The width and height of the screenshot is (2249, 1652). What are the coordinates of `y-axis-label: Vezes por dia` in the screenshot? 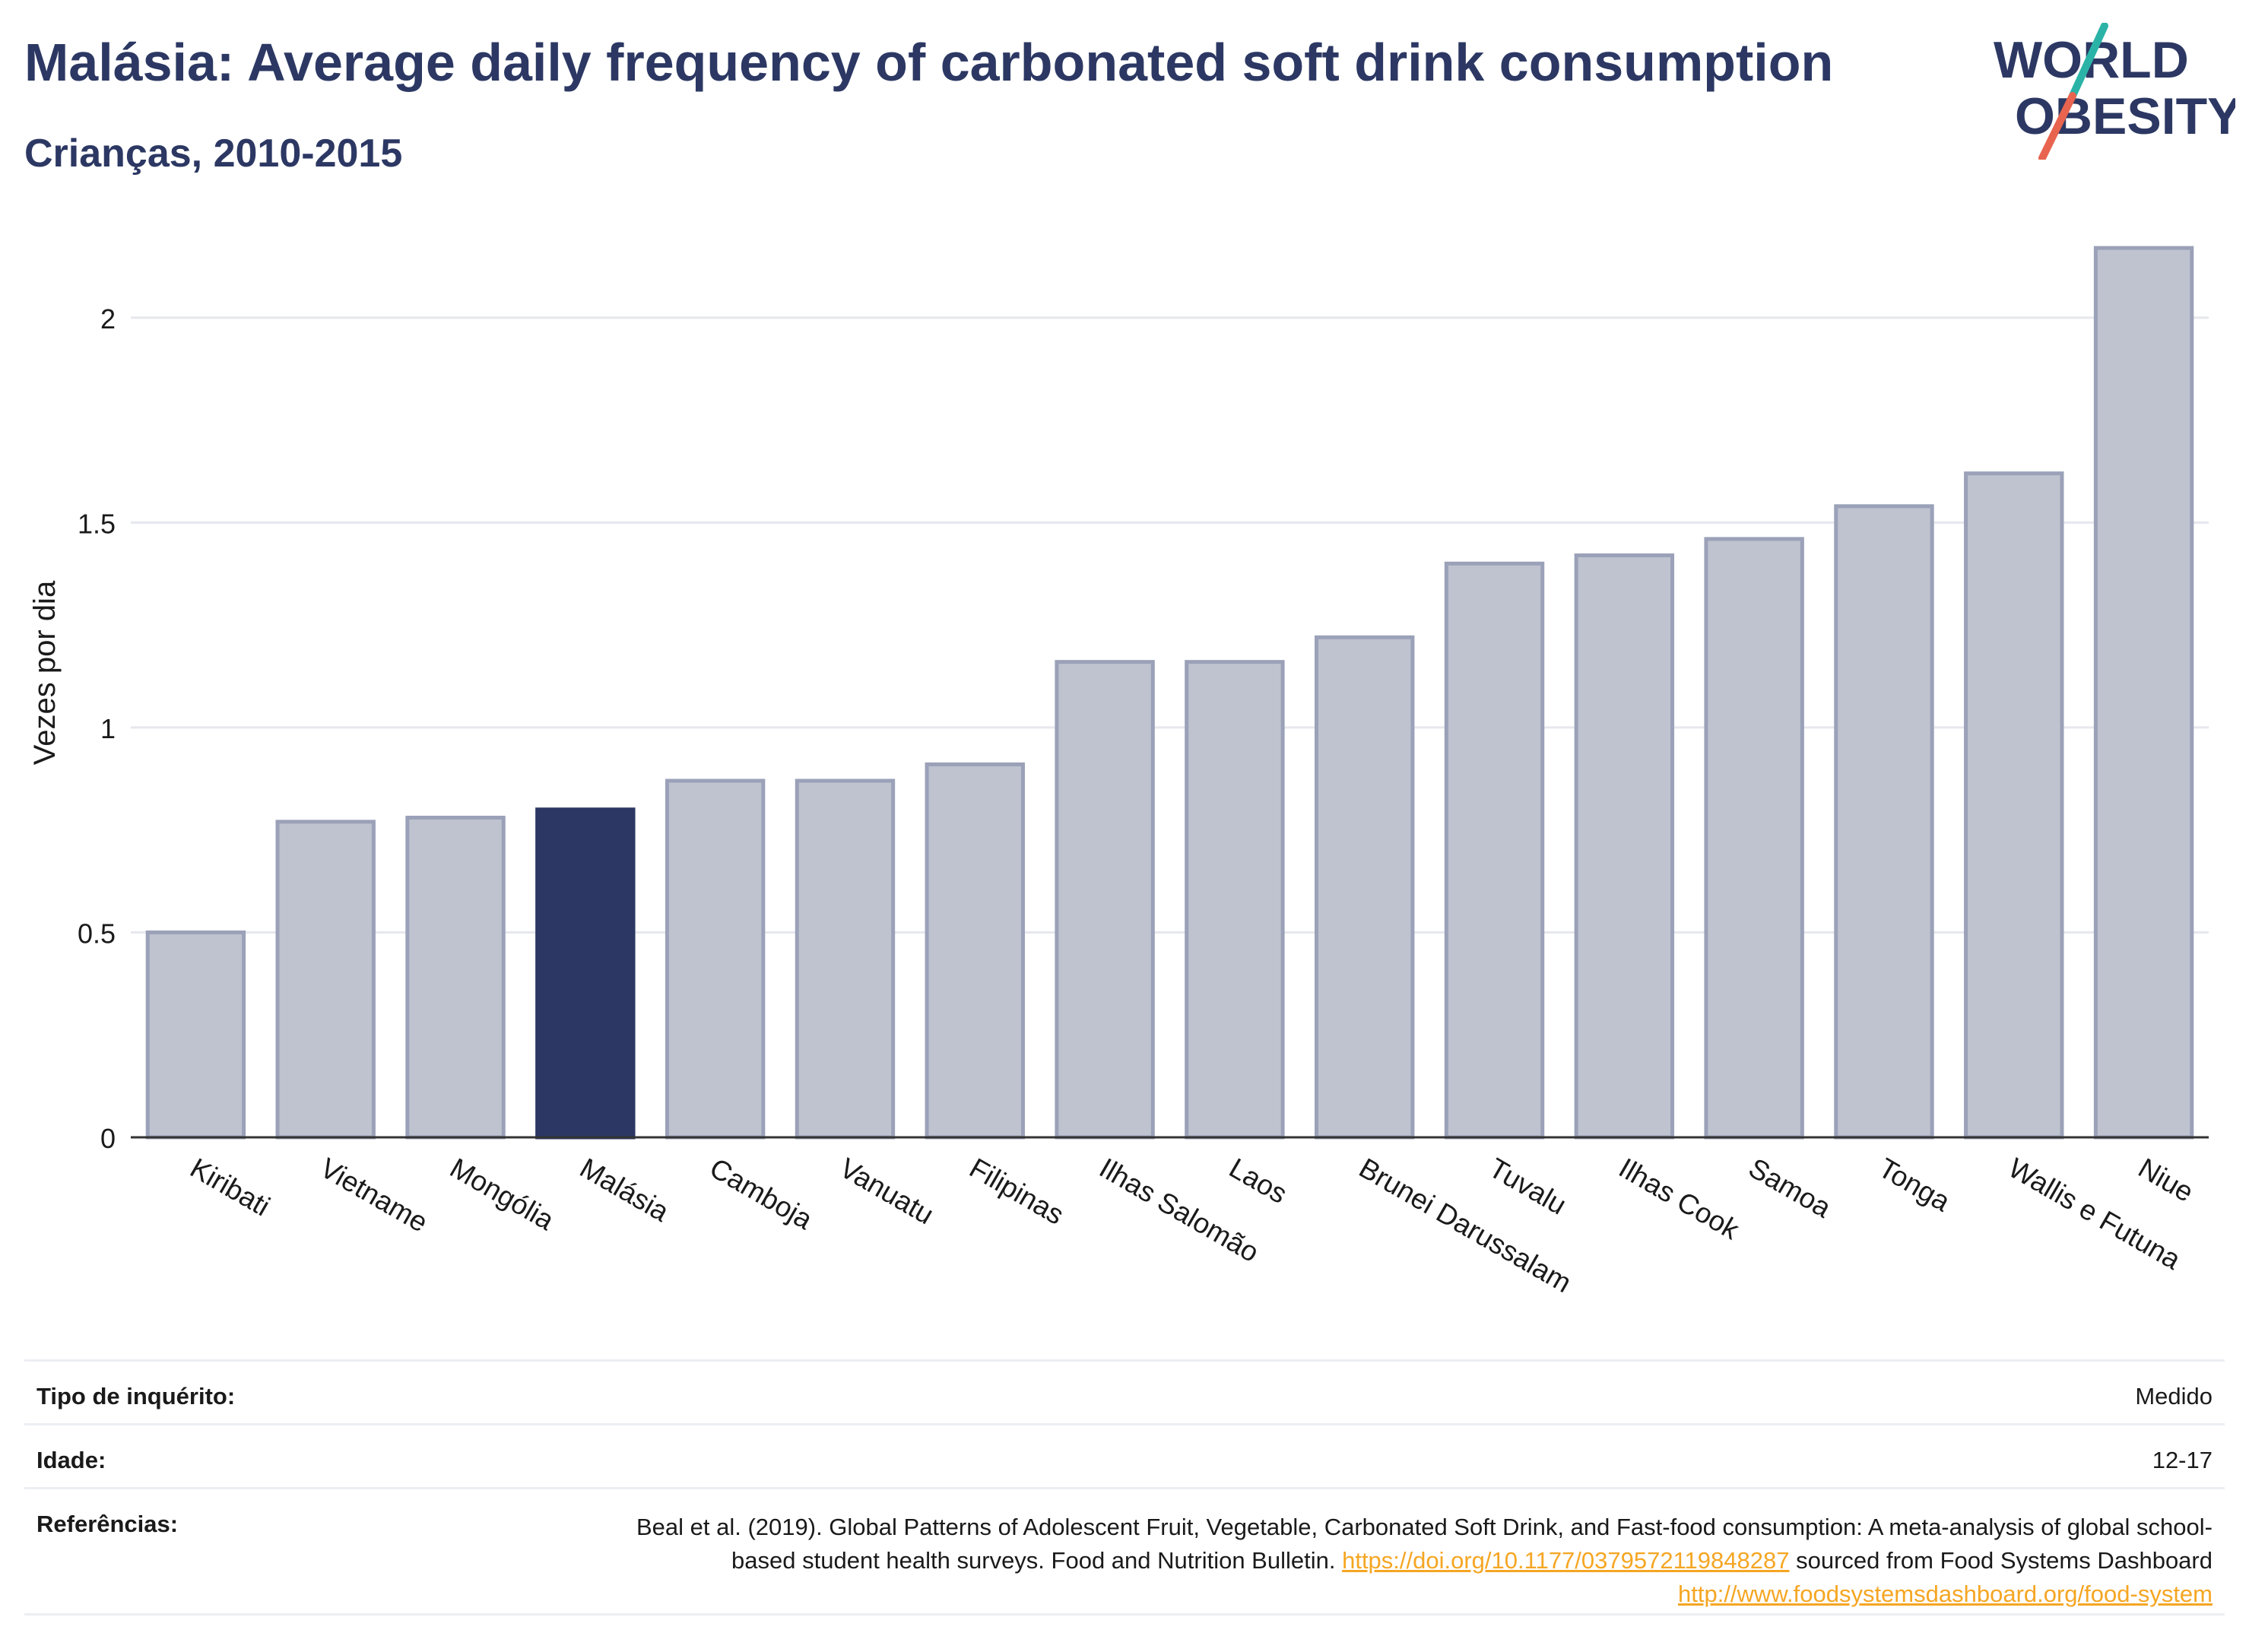 It's located at (45, 672).